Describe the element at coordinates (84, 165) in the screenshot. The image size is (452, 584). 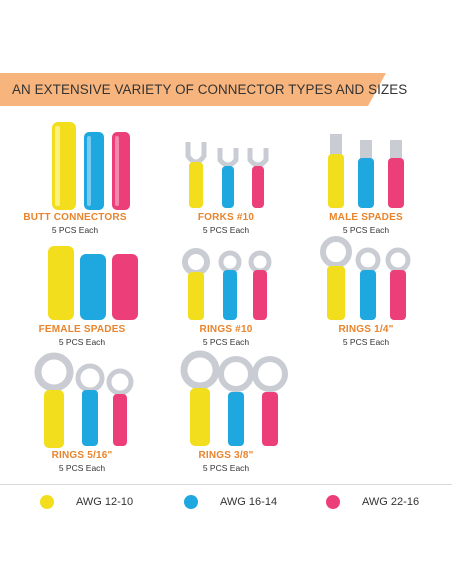
I see `butt-connectors-illustration` at that location.